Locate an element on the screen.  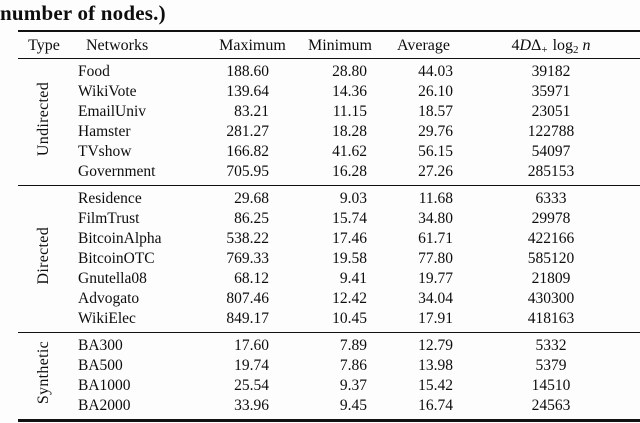
table-row: EmailUniv 83.21 11.15 18.57 23051 is located at coordinates (329, 112).